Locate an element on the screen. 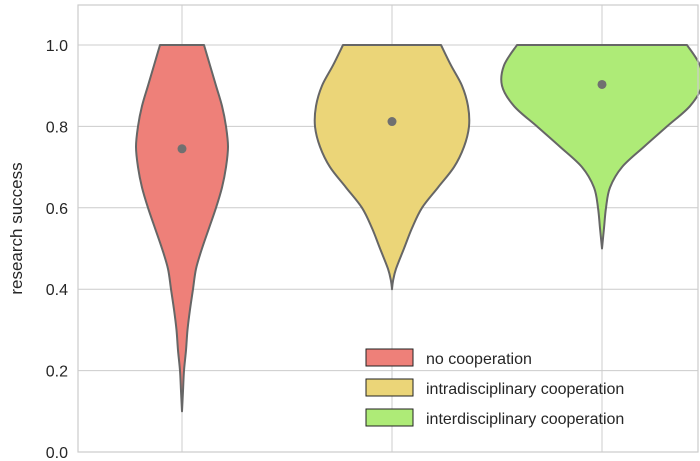 The height and width of the screenshot is (461, 700). y-tick-label: 0.4 is located at coordinates (57, 290).